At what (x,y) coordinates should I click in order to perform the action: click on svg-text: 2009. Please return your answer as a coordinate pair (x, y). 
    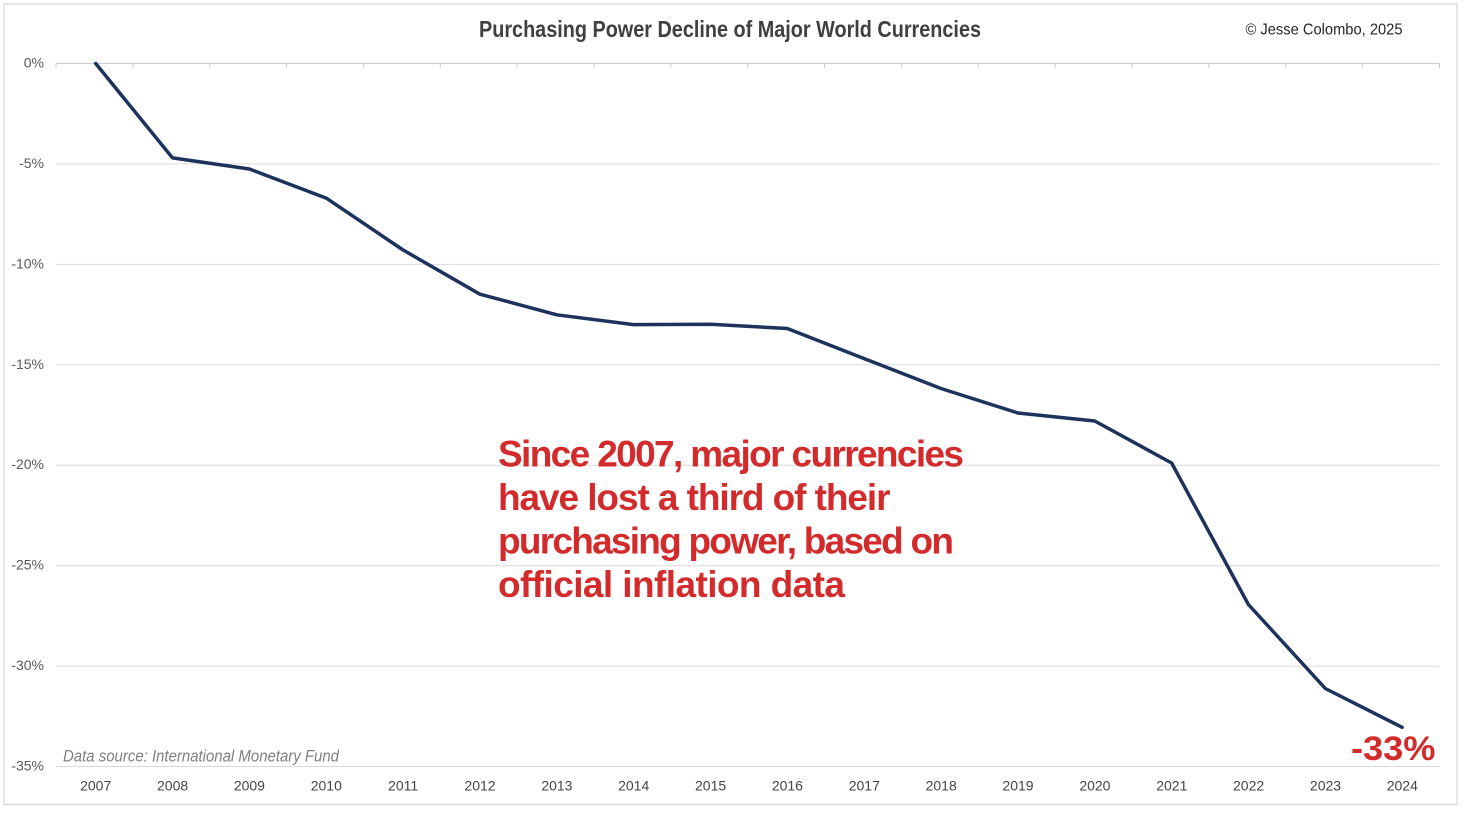
    Looking at the image, I should click on (249, 786).